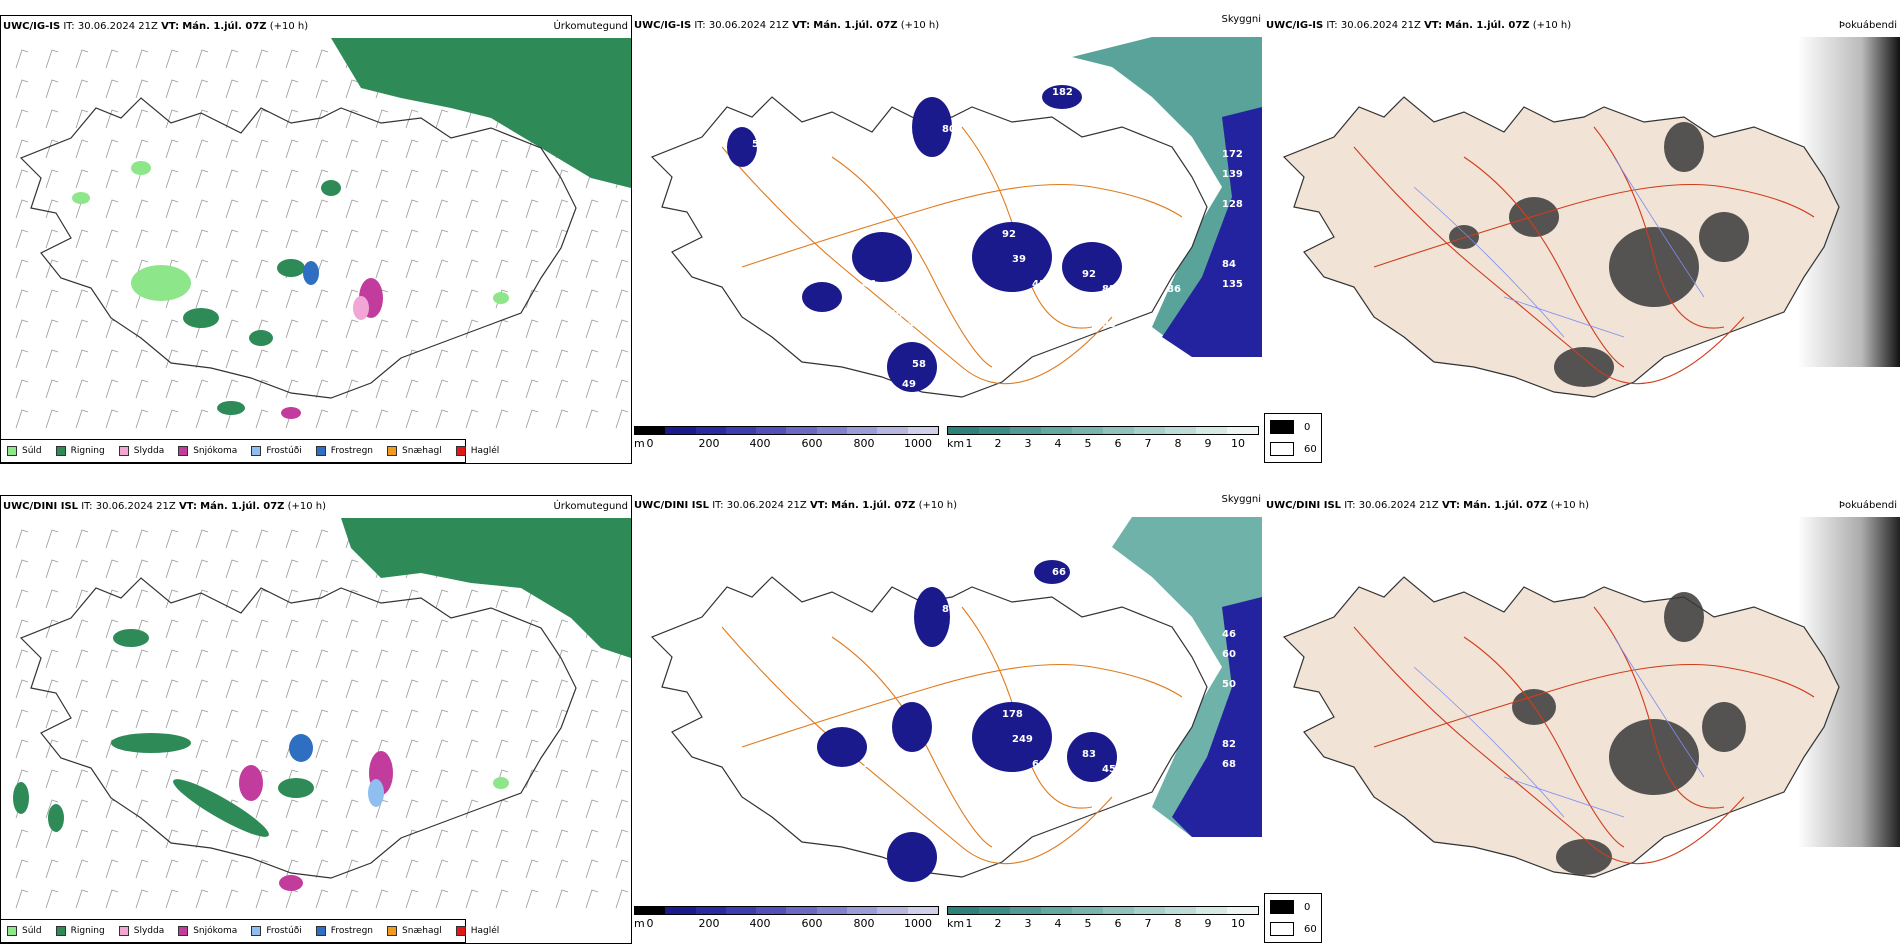 The height and width of the screenshot is (950, 1900). What do you see at coordinates (760, 923) in the screenshot?
I see `colorbar-tick: 400` at bounding box center [760, 923].